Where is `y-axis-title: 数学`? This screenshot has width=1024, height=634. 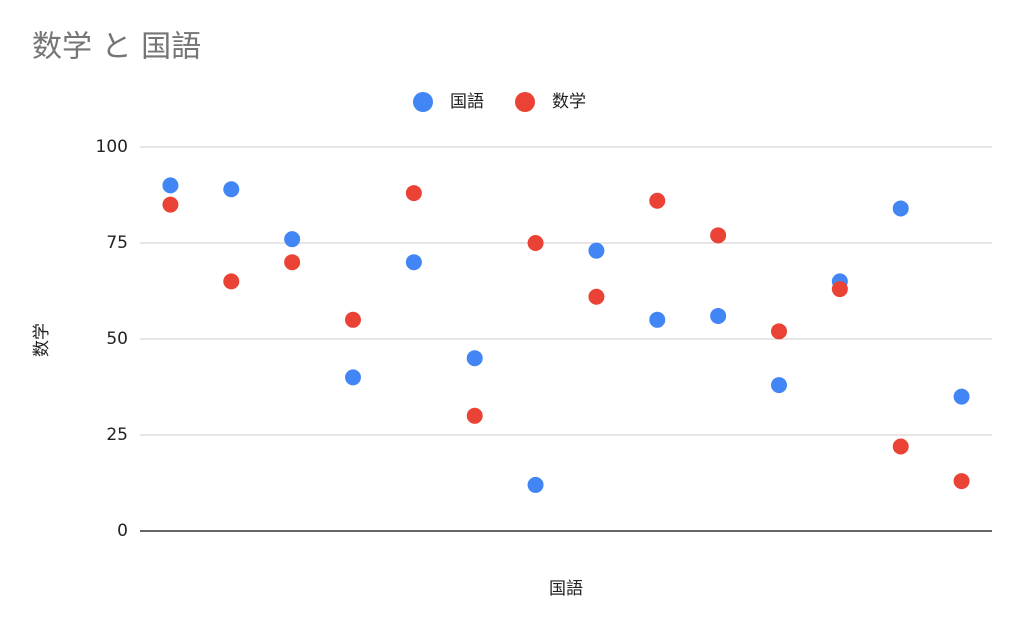 y-axis-title: 数学 is located at coordinates (42, 340).